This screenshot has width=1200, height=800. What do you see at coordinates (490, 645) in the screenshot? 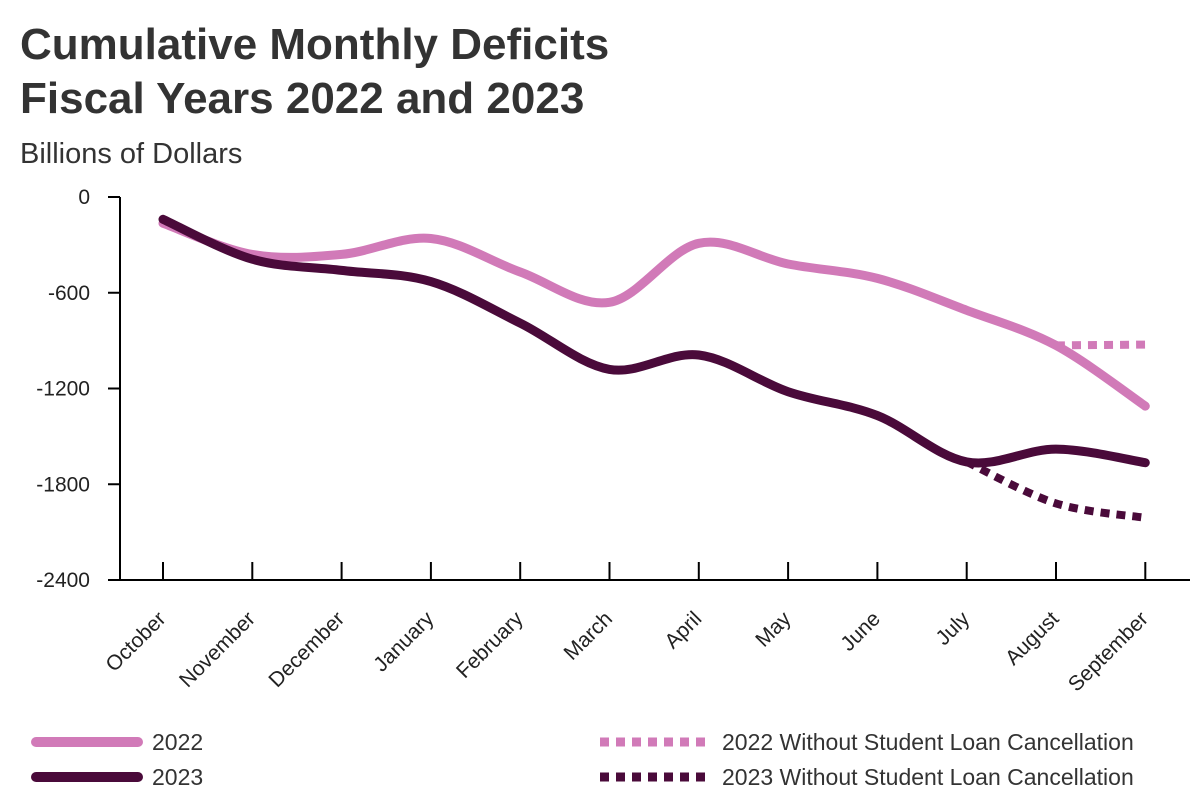
I see `x-tick-label: February` at bounding box center [490, 645].